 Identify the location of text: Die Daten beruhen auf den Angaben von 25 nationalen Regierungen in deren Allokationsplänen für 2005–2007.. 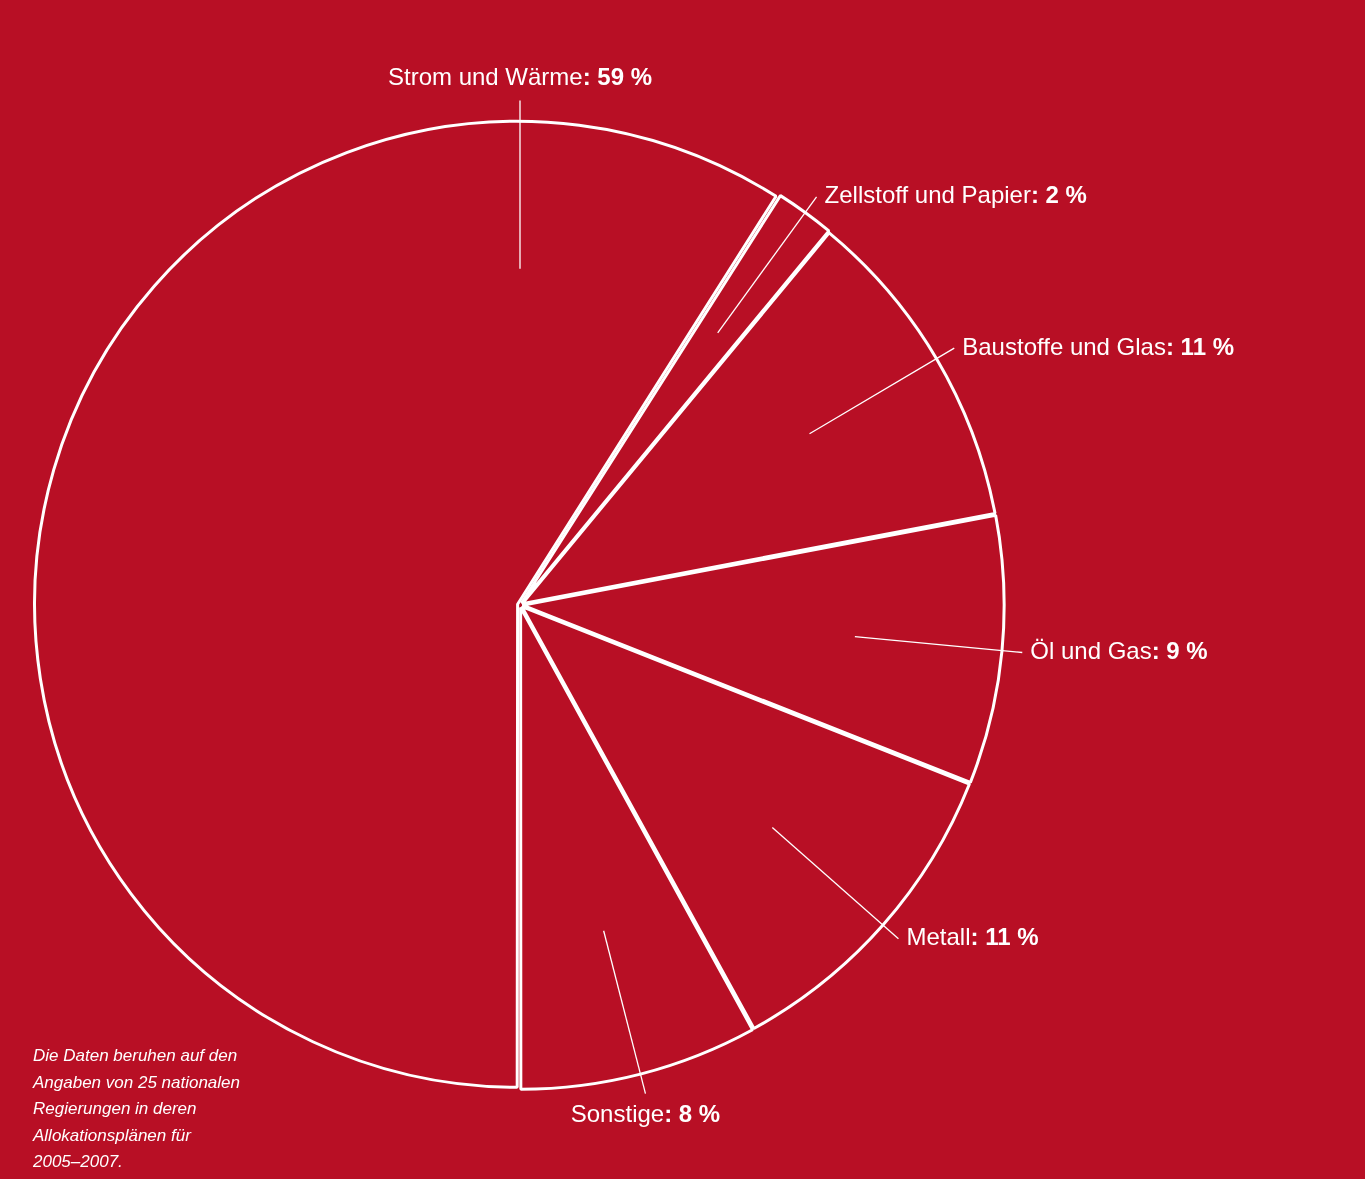
(136, 1108).